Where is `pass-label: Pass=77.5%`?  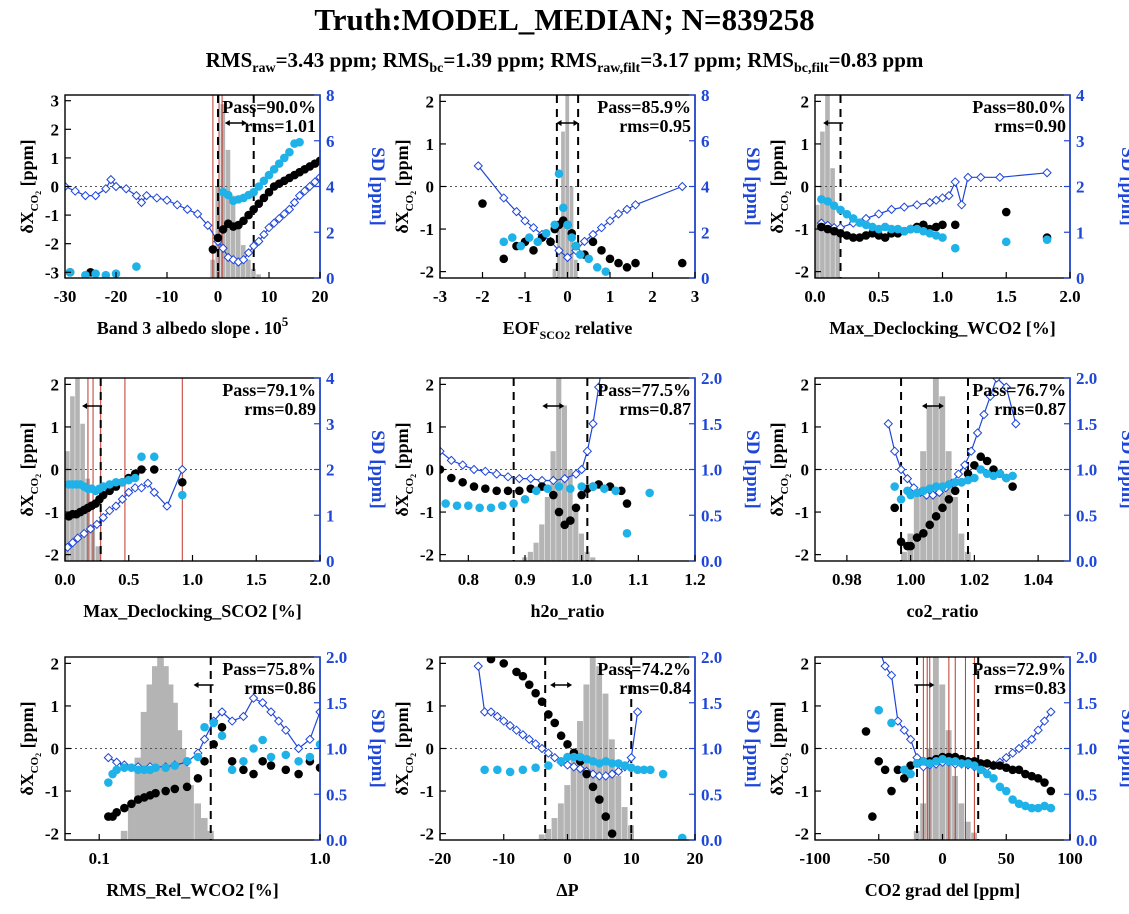 pass-label: Pass=77.5% is located at coordinates (644, 390).